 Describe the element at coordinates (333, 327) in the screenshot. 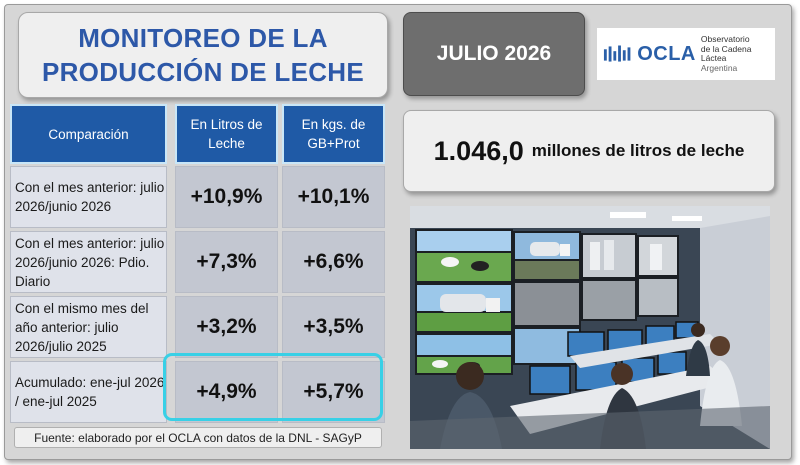

I see `value-kgs: +3,5%` at that location.